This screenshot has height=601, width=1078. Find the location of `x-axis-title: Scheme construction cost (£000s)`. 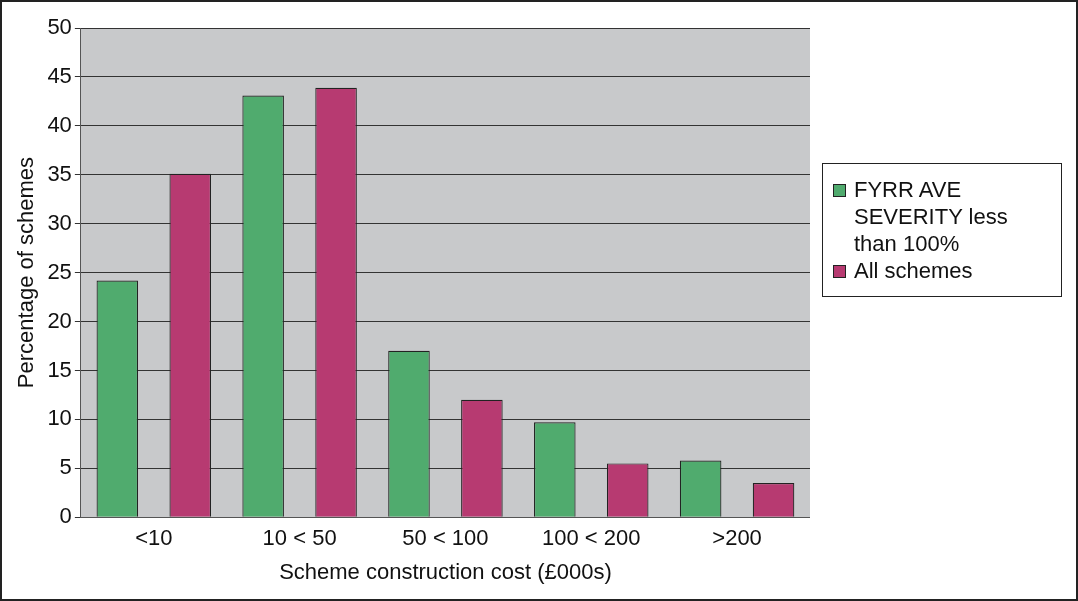

x-axis-title: Scheme construction cost (£000s) is located at coordinates (445, 571).